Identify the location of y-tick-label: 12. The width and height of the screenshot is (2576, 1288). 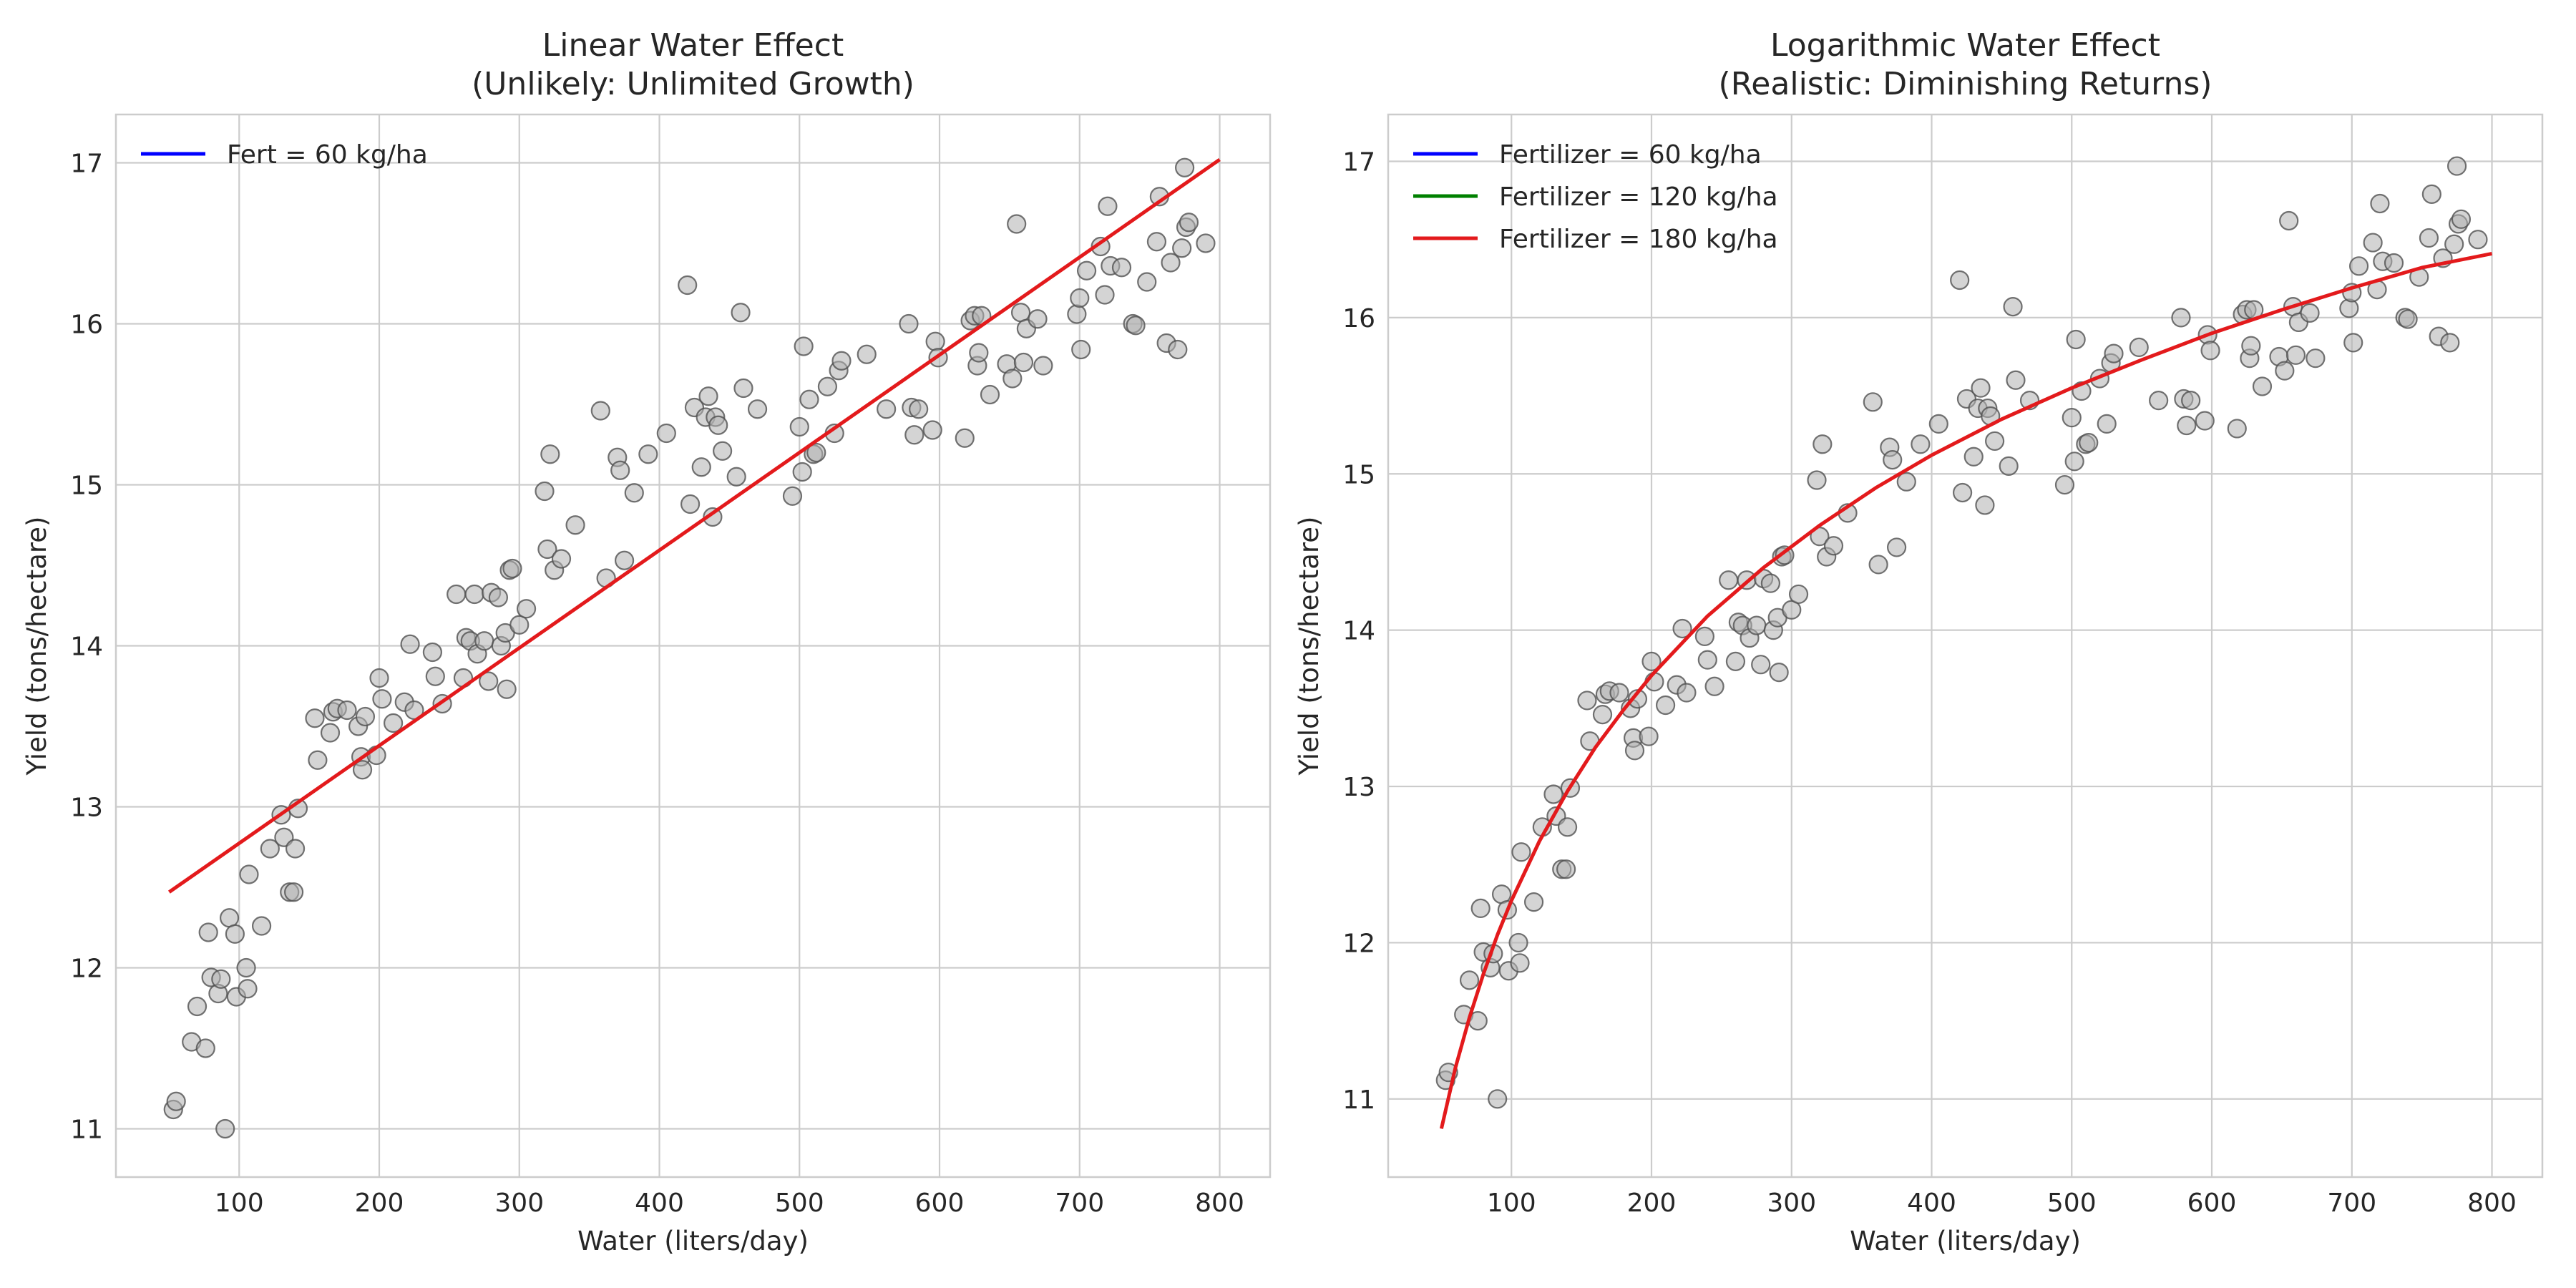
(86, 969).